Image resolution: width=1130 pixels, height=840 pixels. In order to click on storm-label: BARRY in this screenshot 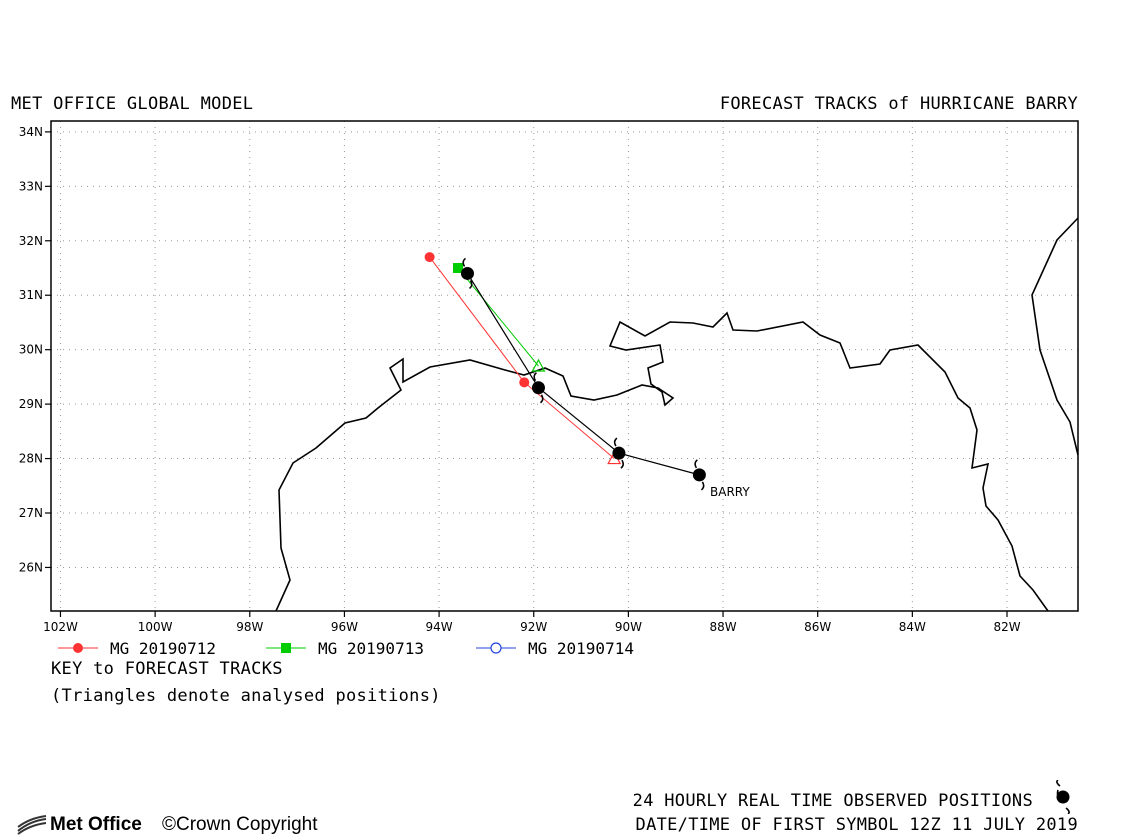, I will do `click(730, 492)`.